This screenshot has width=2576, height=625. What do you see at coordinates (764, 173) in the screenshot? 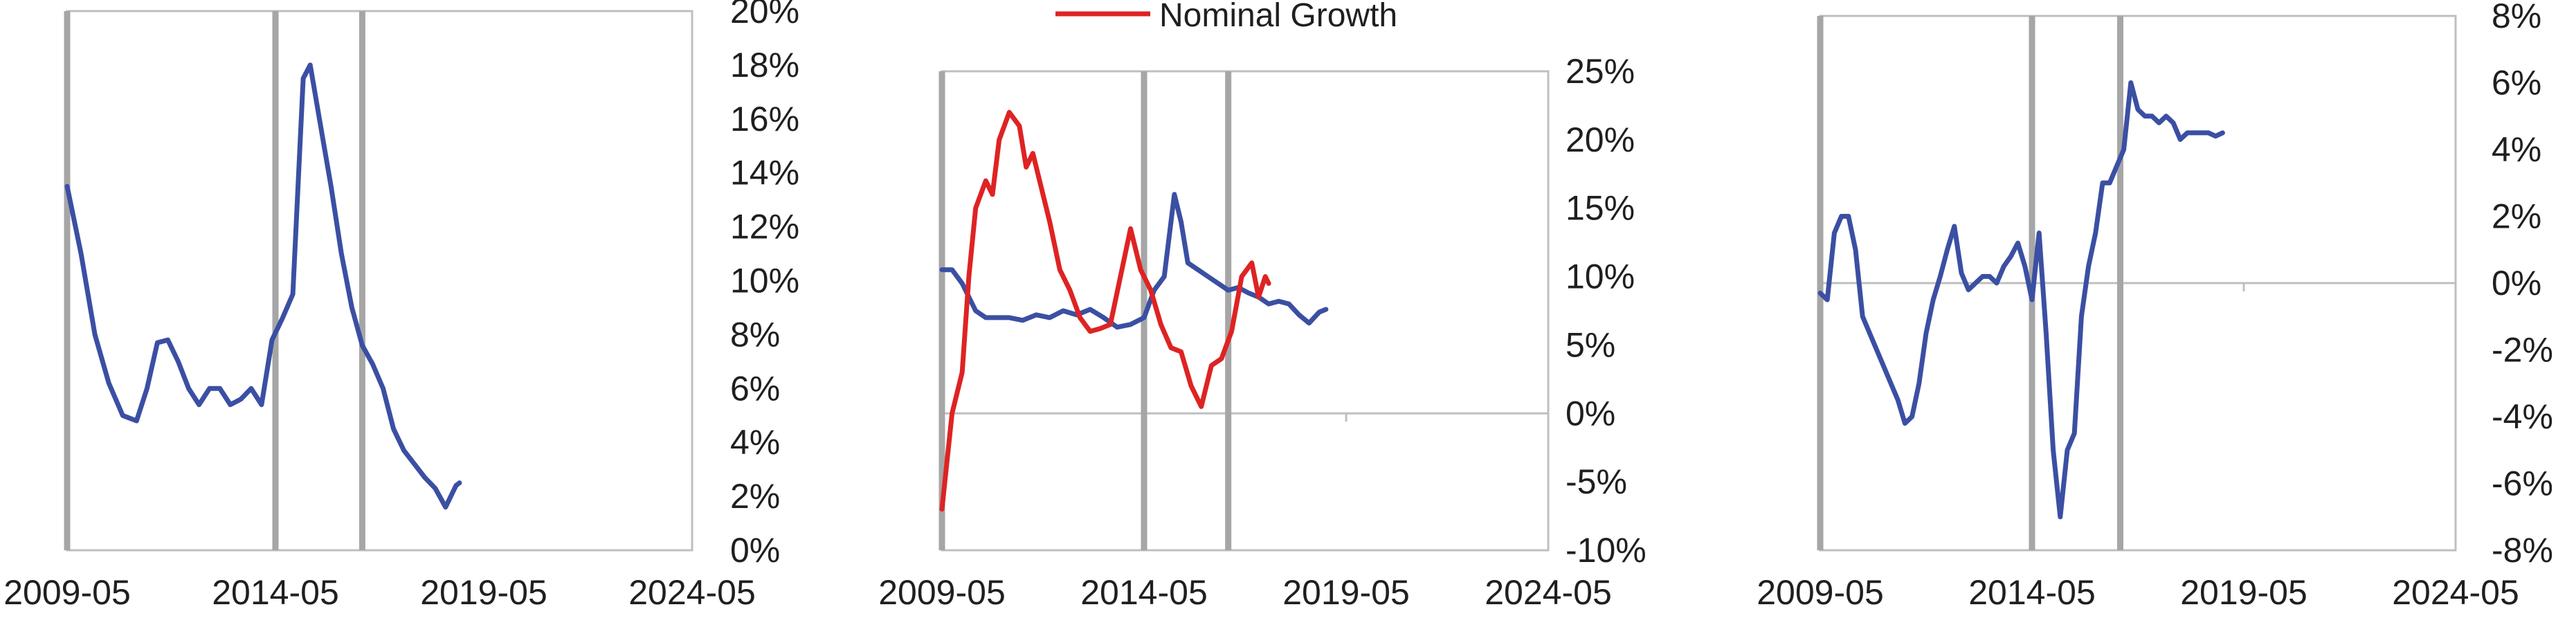
I see `y-tick-label: 14%` at bounding box center [764, 173].